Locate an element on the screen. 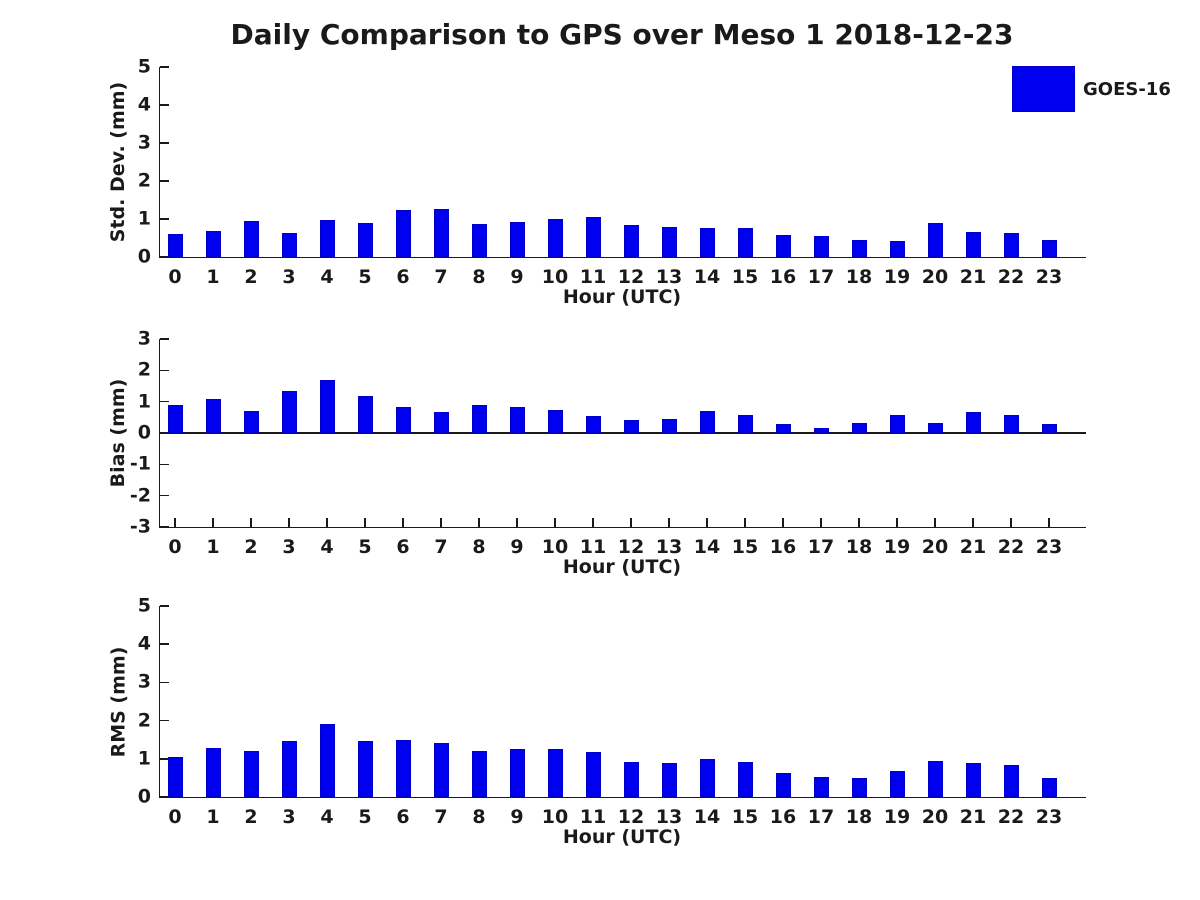 Image resolution: width=1200 pixels, height=900 pixels. x-tick-label: 6 is located at coordinates (403, 277).